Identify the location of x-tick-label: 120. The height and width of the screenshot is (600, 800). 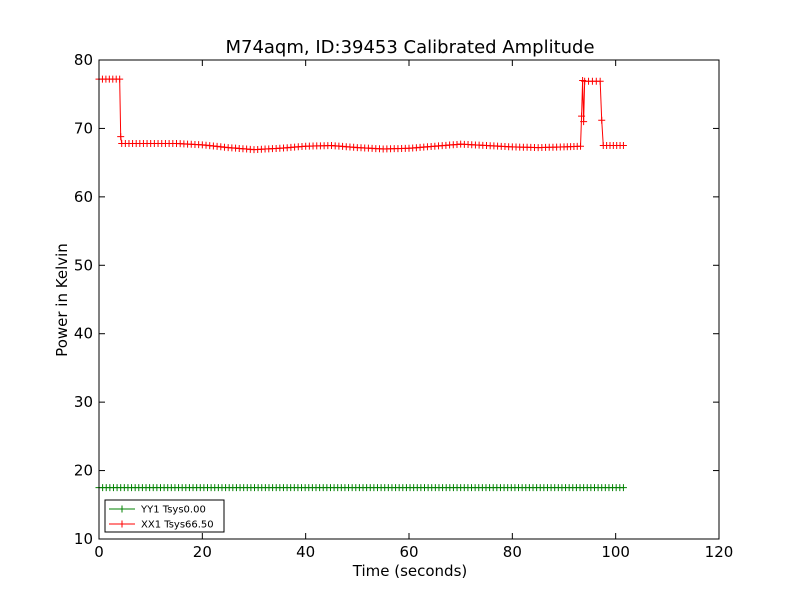
(719, 552).